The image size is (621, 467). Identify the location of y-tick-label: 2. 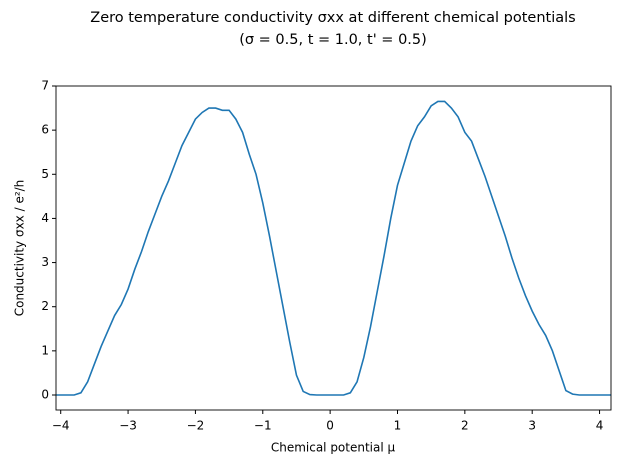
(45, 306).